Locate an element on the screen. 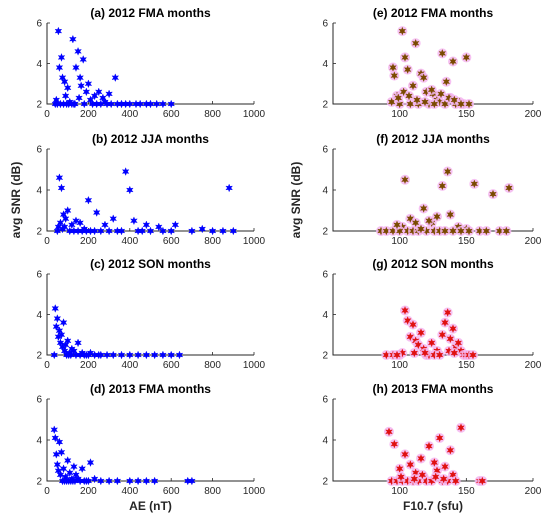  panel-c-xtick-label: 200 is located at coordinates (88, 365).